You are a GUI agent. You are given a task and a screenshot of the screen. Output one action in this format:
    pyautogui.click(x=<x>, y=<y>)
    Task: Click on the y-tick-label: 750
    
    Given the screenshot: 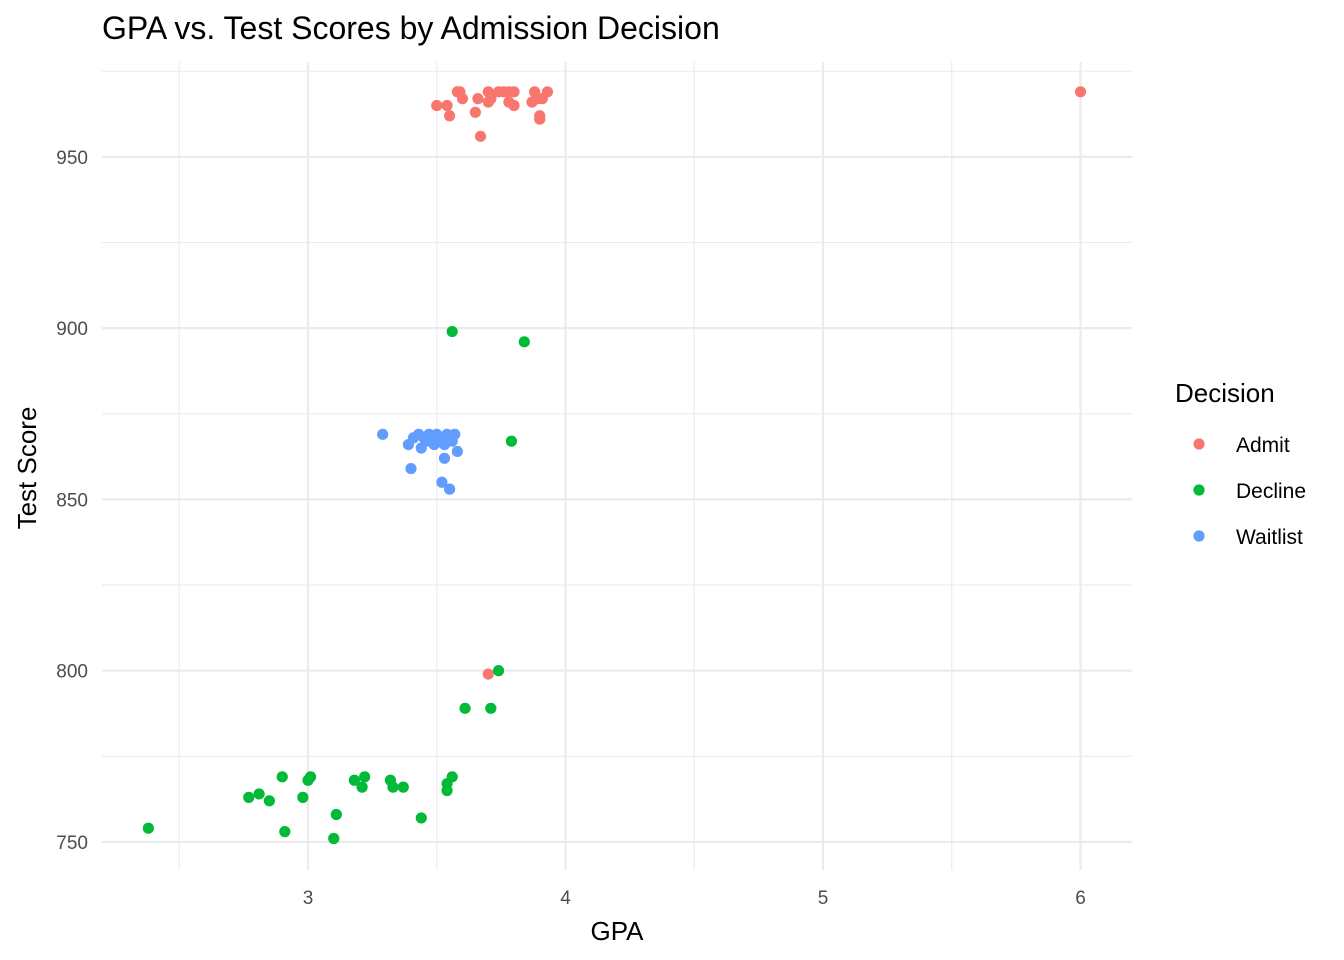 What is the action you would take?
    pyautogui.click(x=72, y=843)
    